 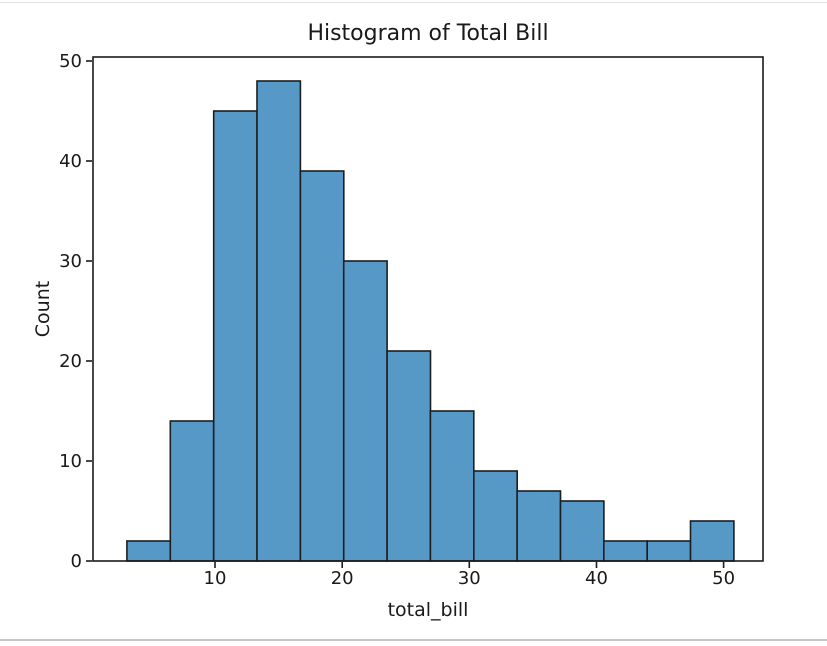 What do you see at coordinates (70, 261) in the screenshot?
I see `y-tick-label: 30` at bounding box center [70, 261].